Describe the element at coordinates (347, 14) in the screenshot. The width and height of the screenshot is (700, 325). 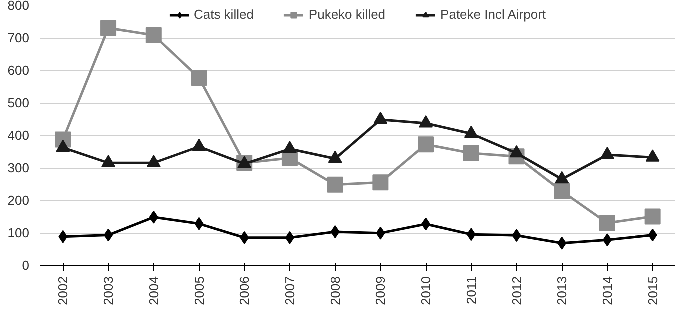
I see `legend-label: Pukeko killed` at that location.